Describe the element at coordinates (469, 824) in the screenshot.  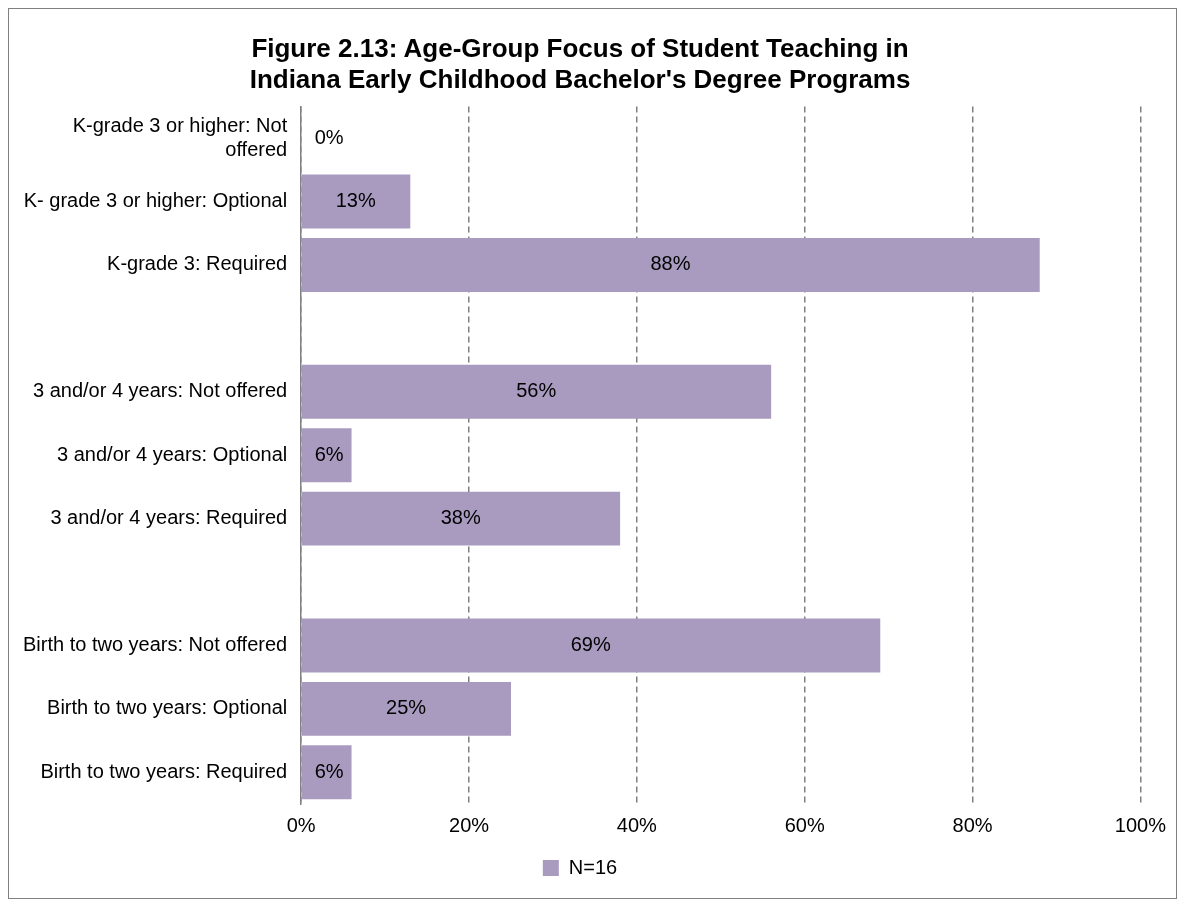
I see `x-tick-label: 20%` at that location.